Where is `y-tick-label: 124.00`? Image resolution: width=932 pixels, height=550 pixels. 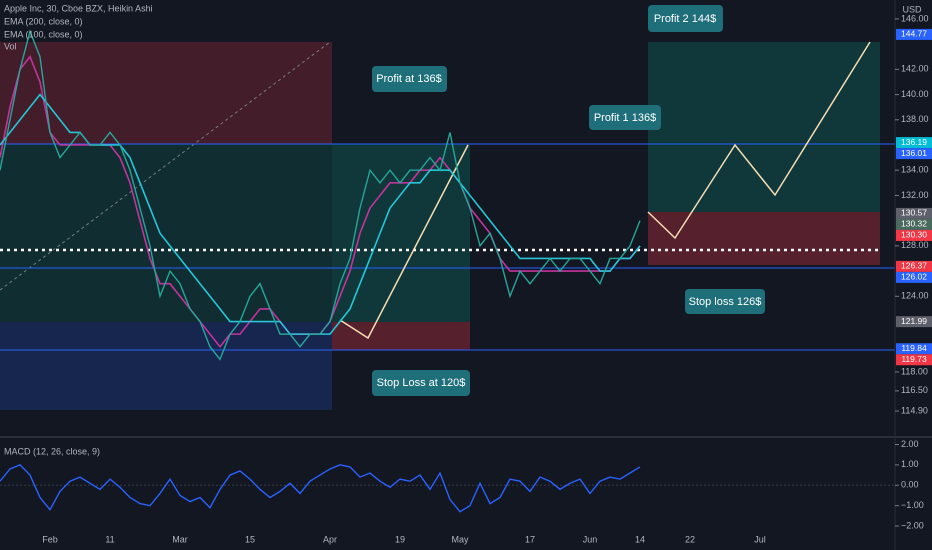 y-tick-label: 124.00 is located at coordinates (915, 296).